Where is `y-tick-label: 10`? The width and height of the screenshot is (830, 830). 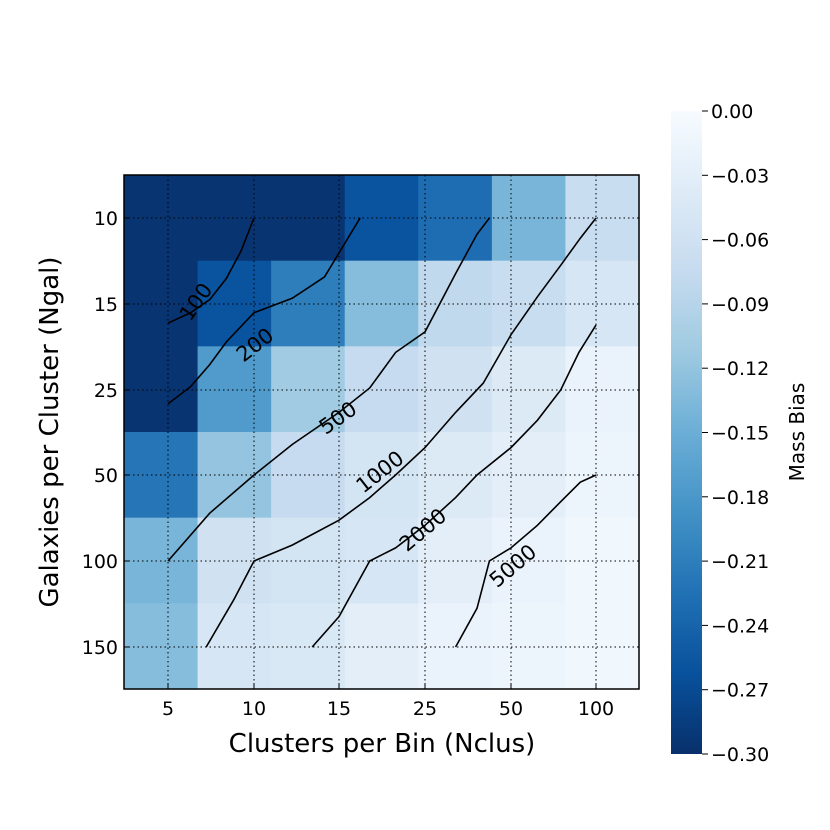
y-tick-label: 10 is located at coordinates (106, 219).